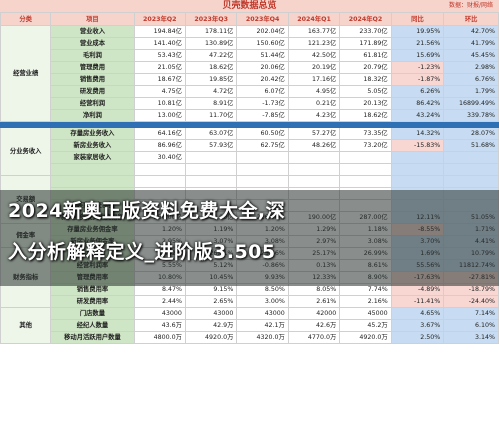 The width and height of the screenshot is (499, 448). I want to click on item-cell, so click(92, 181).